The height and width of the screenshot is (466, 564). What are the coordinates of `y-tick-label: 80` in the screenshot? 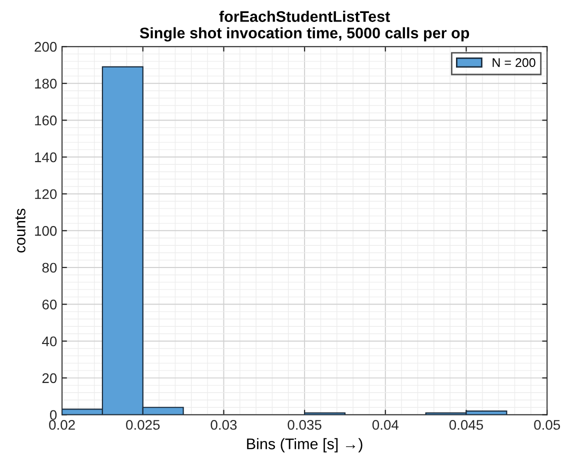 It's located at (49, 267).